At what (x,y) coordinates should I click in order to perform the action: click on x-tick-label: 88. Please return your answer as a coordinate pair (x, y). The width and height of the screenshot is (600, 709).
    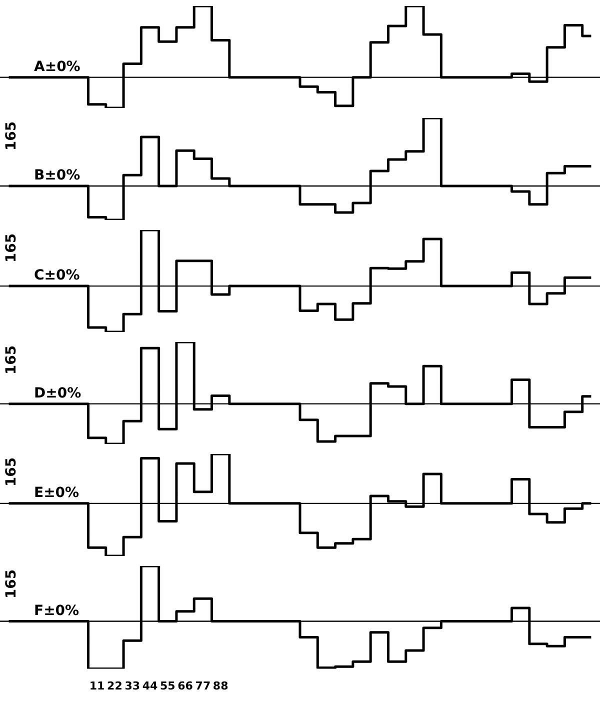
    Looking at the image, I should click on (220, 685).